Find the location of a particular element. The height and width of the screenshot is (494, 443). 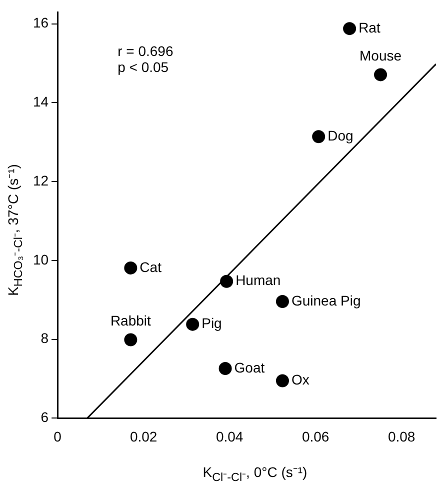

x-tick-label: 0.08 is located at coordinates (402, 436).